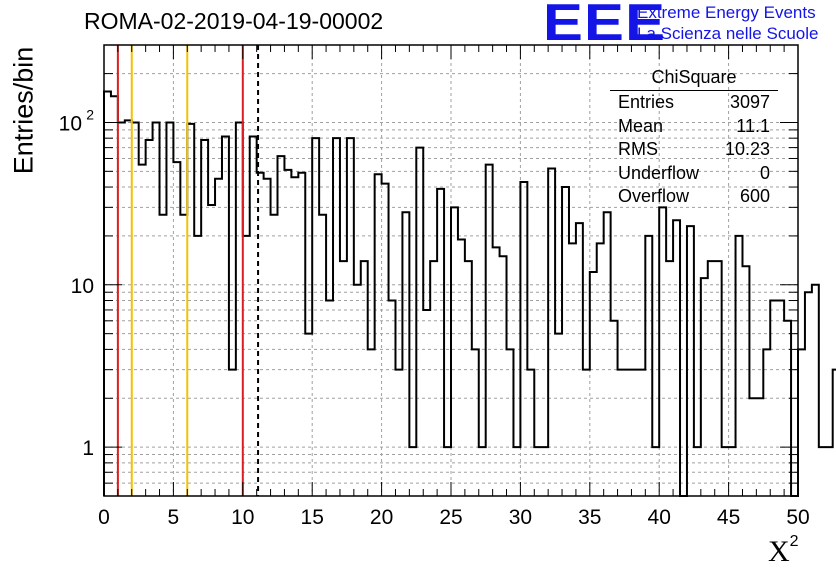 This screenshot has width=836, height=572. I want to click on stats-value: 600, so click(754, 196).